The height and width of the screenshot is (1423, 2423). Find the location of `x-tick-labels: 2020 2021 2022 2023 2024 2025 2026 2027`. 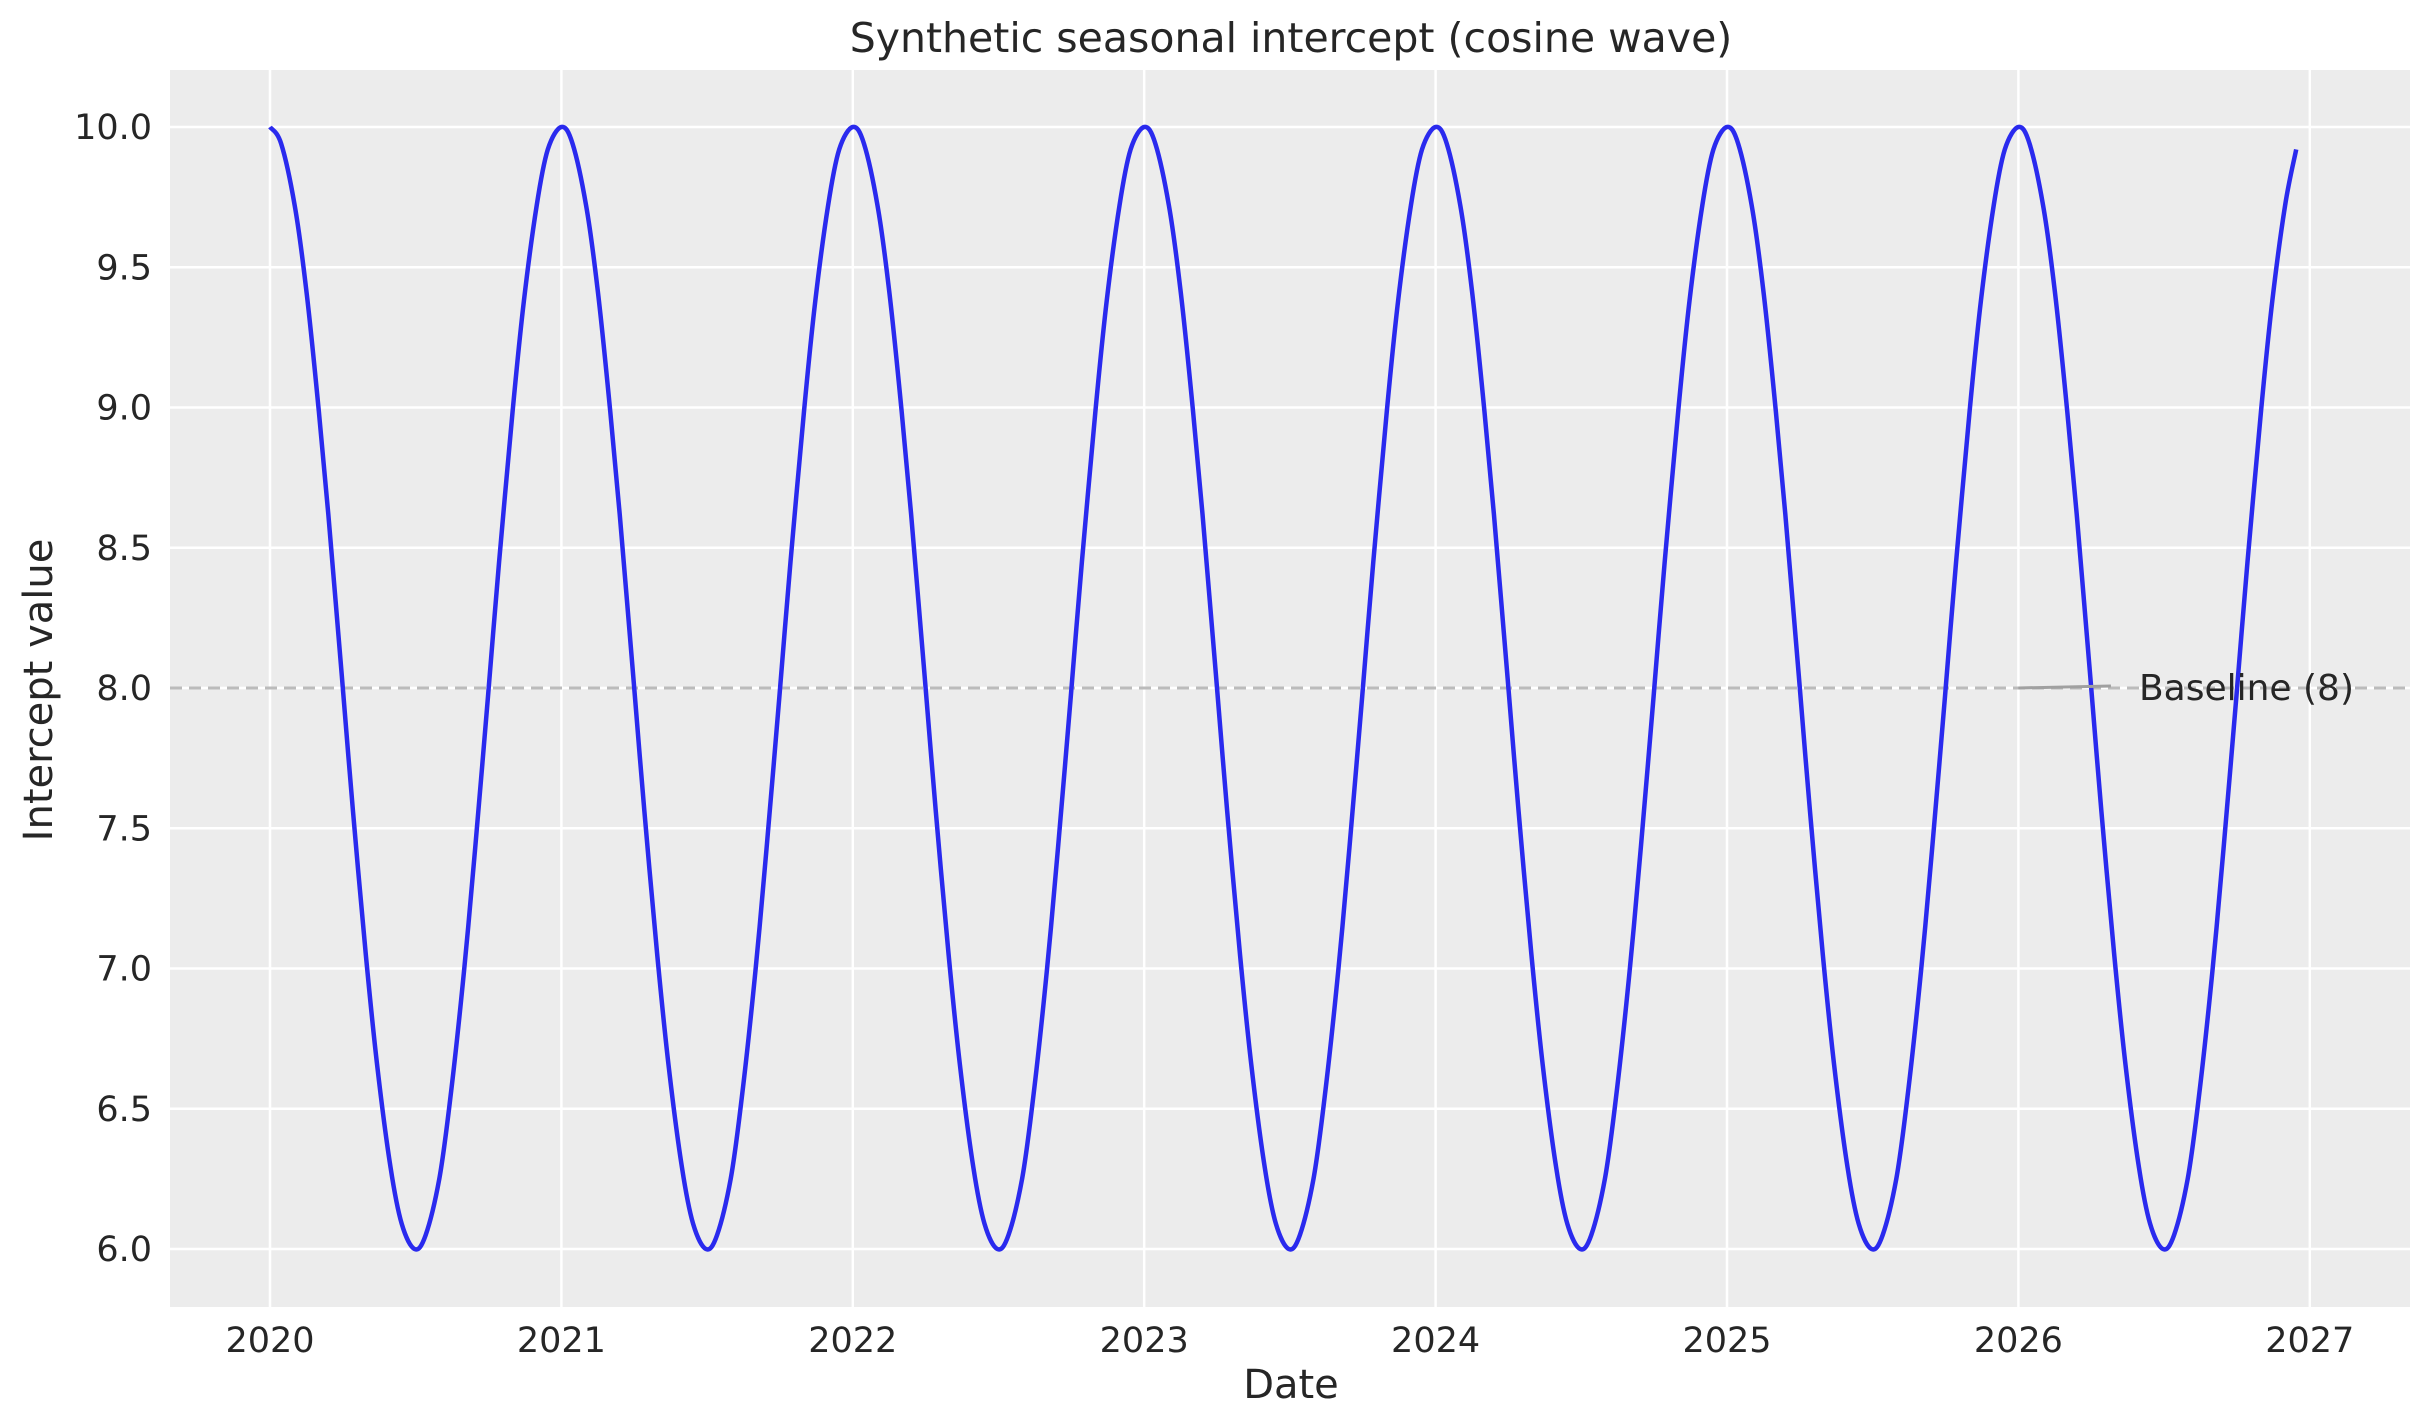

x-tick-labels: 2020 2021 2022 2023 2024 2025 2026 2027 is located at coordinates (1289, 1341).